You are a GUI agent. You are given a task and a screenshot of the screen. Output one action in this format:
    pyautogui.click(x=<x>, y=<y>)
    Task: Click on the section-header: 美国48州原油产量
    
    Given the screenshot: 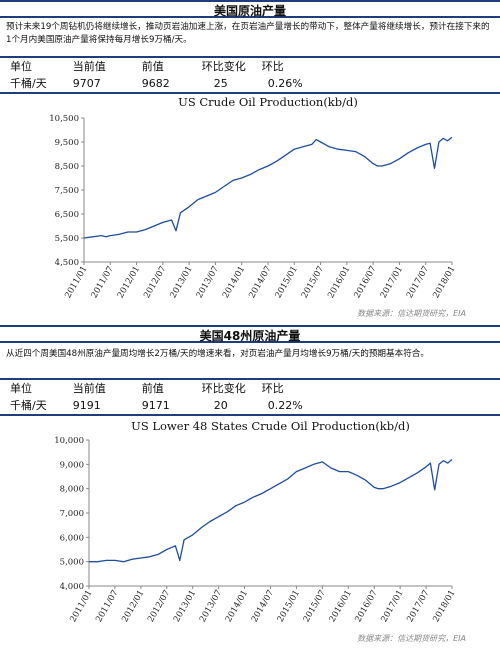 What is the action you would take?
    pyautogui.click(x=250, y=334)
    